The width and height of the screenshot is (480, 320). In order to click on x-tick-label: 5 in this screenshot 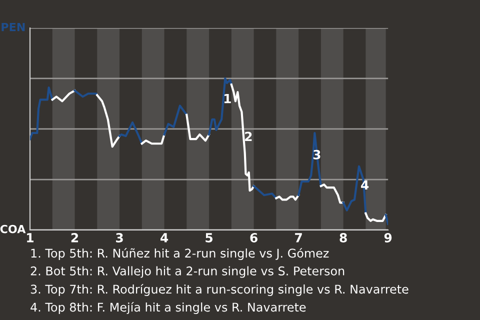, I will do `click(209, 237)`.